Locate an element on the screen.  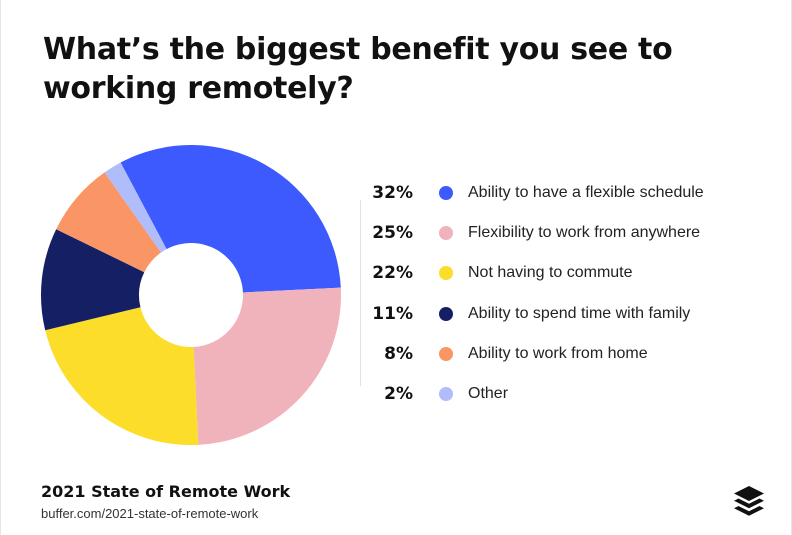
legend-divider is located at coordinates (360, 293).